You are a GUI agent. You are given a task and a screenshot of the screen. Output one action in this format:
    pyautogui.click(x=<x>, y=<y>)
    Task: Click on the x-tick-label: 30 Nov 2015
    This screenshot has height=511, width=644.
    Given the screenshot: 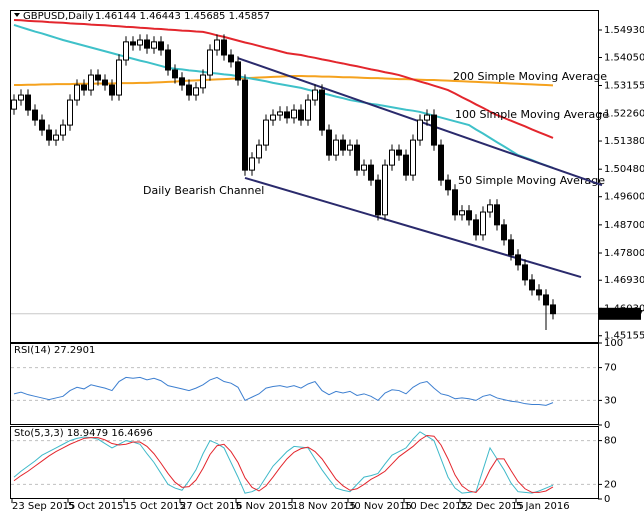 What is the action you would take?
    pyautogui.click(x=380, y=506)
    